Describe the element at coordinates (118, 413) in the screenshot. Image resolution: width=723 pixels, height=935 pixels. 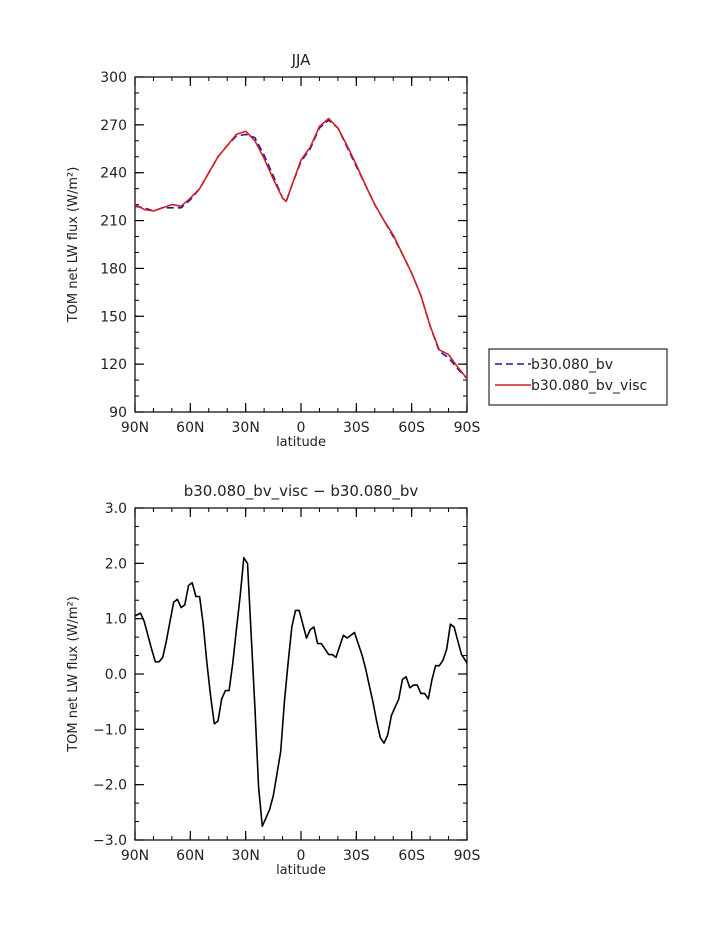
I see `y-tick-label: 90` at that location.